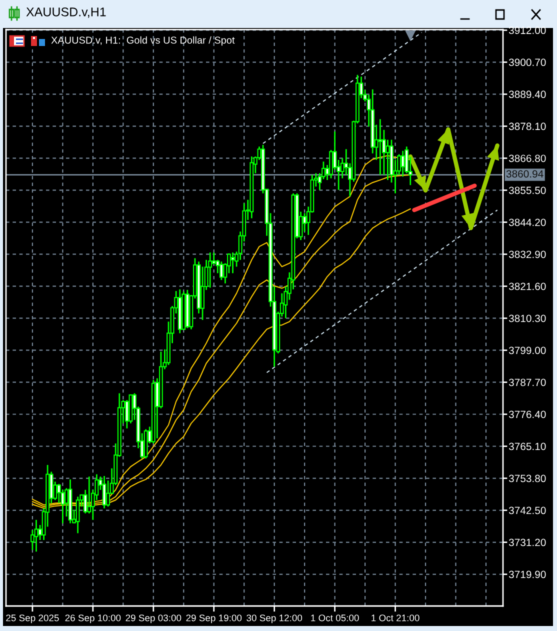  I want to click on y-tick-label: 3776.40, so click(527, 414).